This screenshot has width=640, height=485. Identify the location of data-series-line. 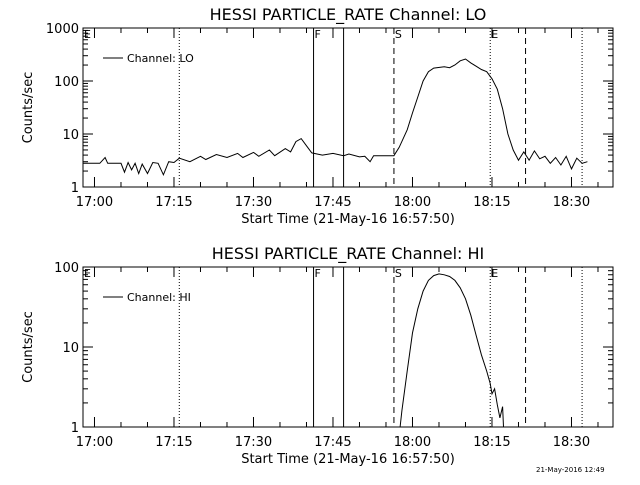
(451, 350).